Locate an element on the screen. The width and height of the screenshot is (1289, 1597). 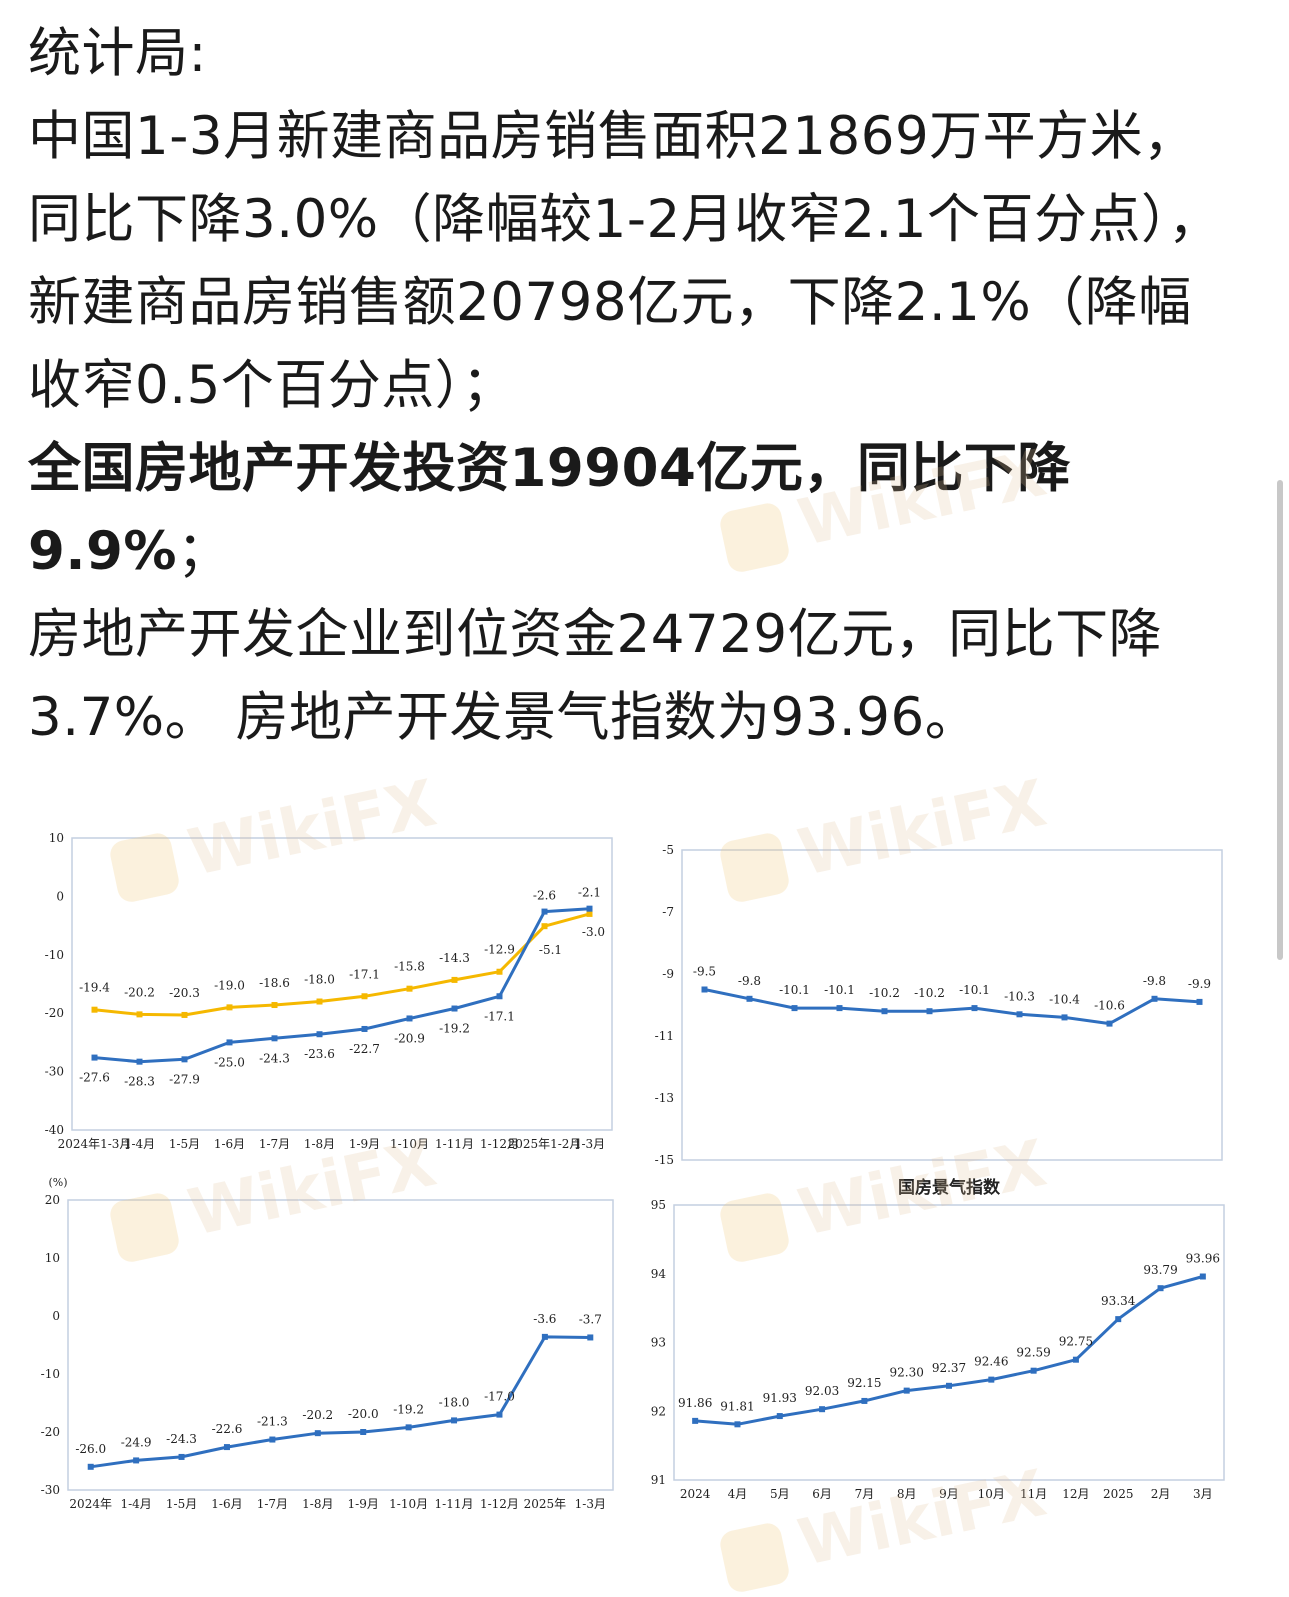
x-tick-label: 1-12月 is located at coordinates (499, 1504).